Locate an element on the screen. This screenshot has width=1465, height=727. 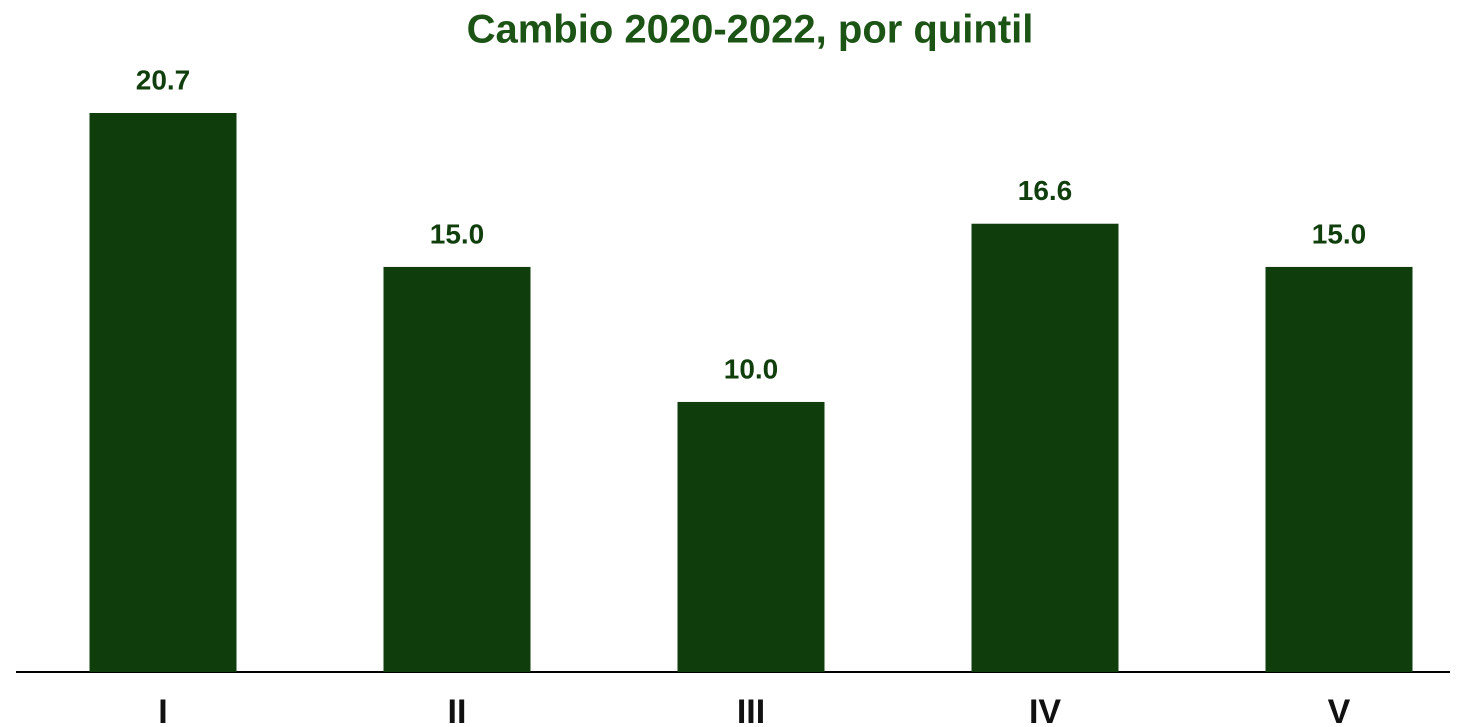
x-tick-label: III is located at coordinates (751, 710).